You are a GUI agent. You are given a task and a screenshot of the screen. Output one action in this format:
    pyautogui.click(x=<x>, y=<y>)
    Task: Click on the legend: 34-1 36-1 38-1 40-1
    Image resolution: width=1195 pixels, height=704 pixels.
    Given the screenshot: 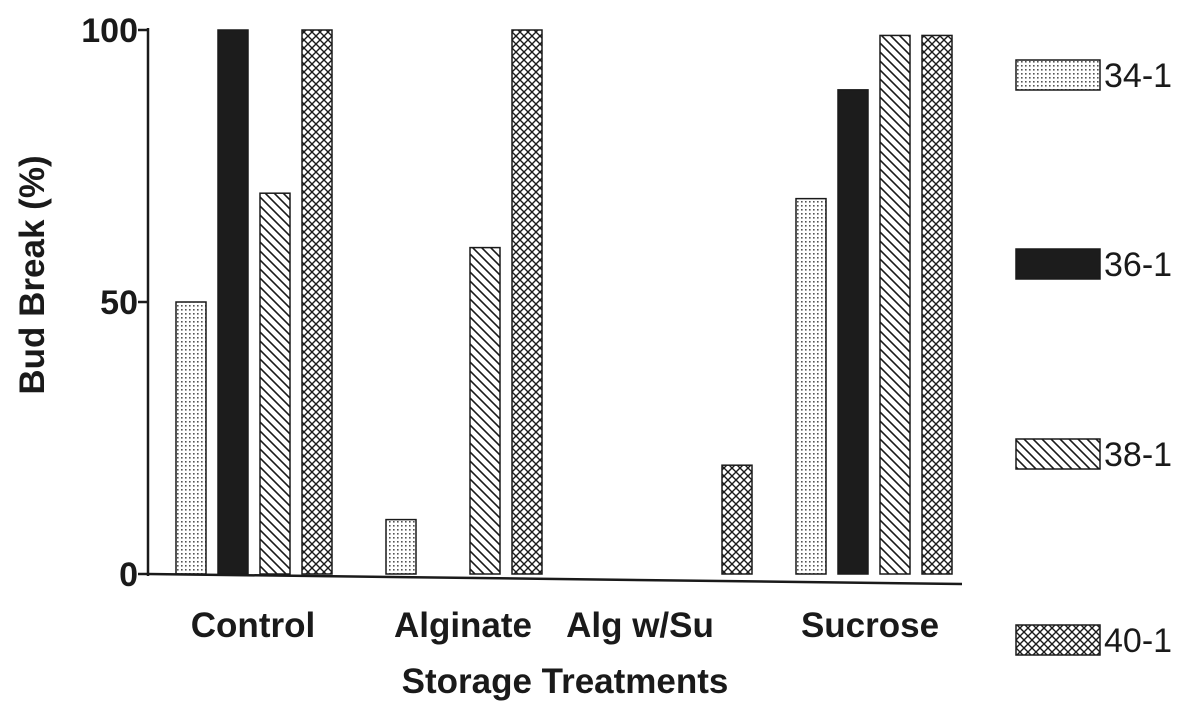 What is the action you would take?
    pyautogui.click(x=1093, y=358)
    